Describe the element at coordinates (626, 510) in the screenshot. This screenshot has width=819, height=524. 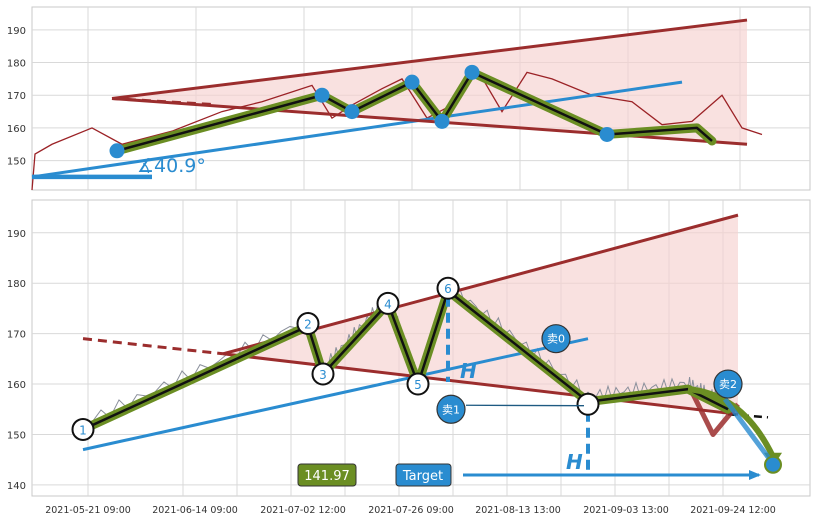
I see `bottom-x-tick-label: 2021-09-03 13:00` at that location.